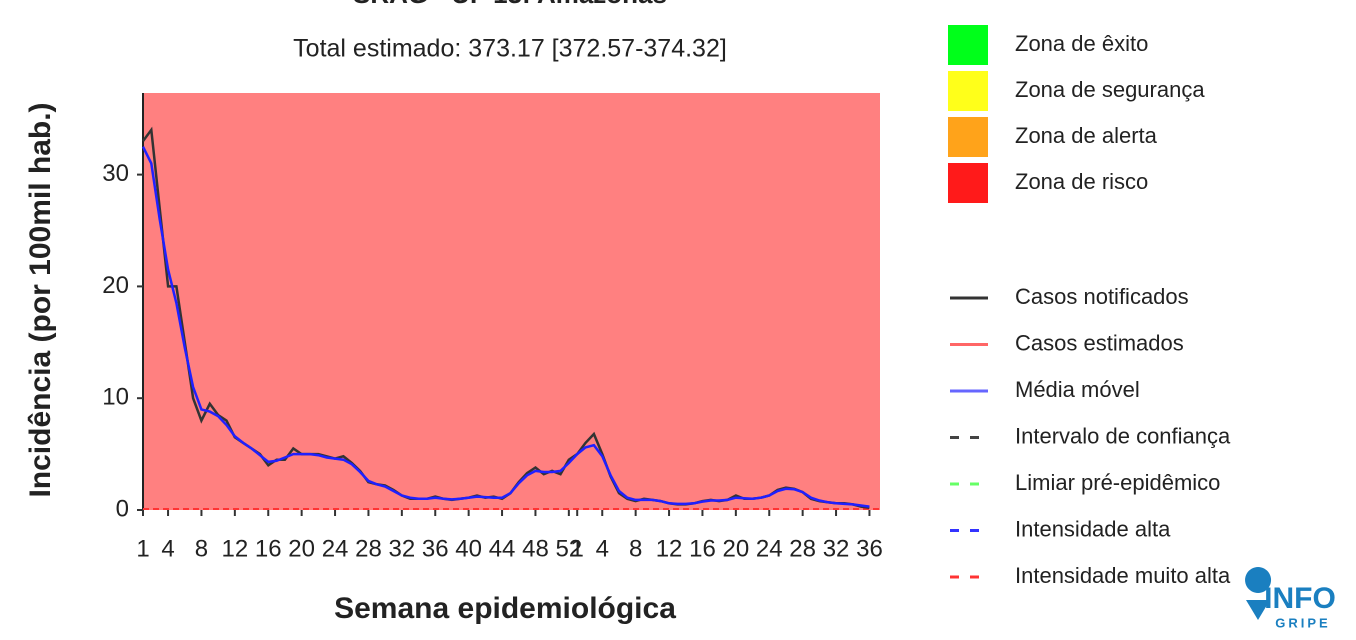 The width and height of the screenshot is (1356, 640). What do you see at coordinates (1099, 342) in the screenshot?
I see `legend-label: Casos estimados` at bounding box center [1099, 342].